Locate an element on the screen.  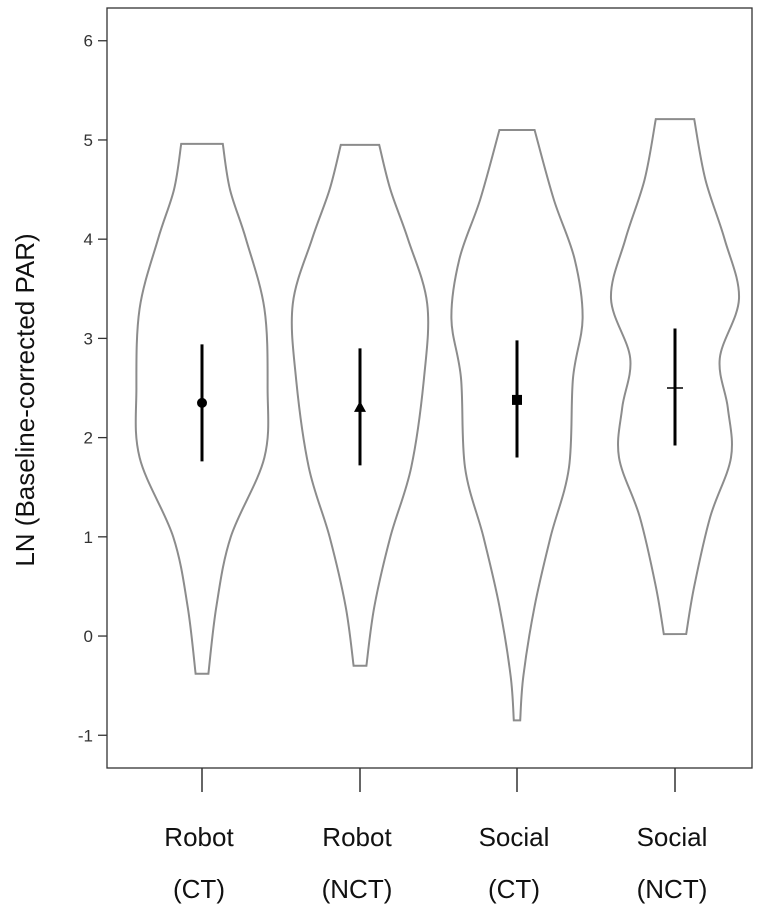
mean-marker-square is located at coordinates (517, 399).